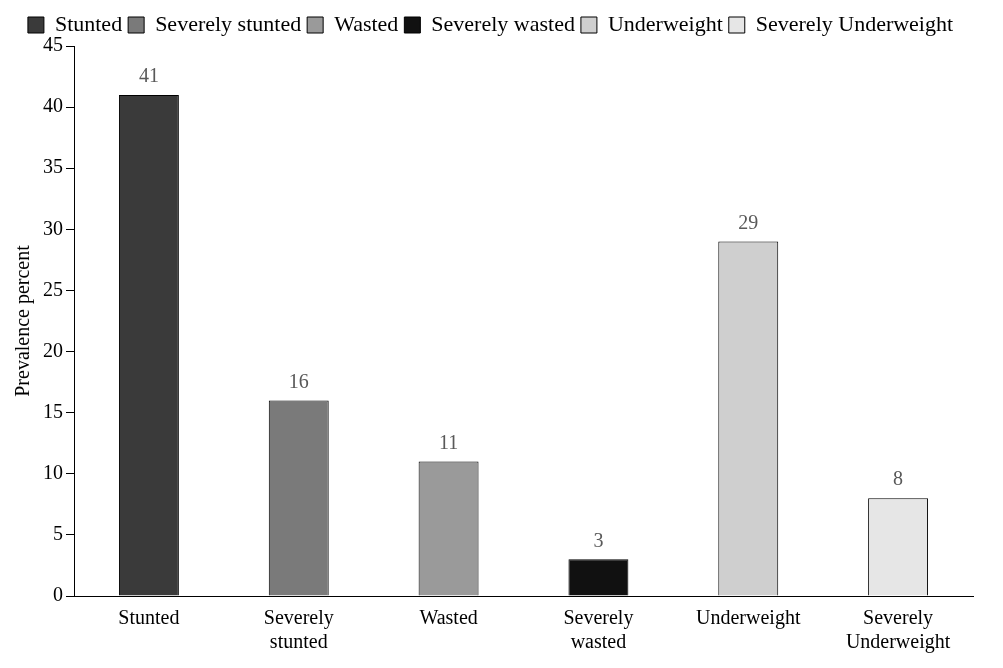 This screenshot has width=1003, height=668. What do you see at coordinates (148, 75) in the screenshot?
I see `data-label: 41` at bounding box center [148, 75].